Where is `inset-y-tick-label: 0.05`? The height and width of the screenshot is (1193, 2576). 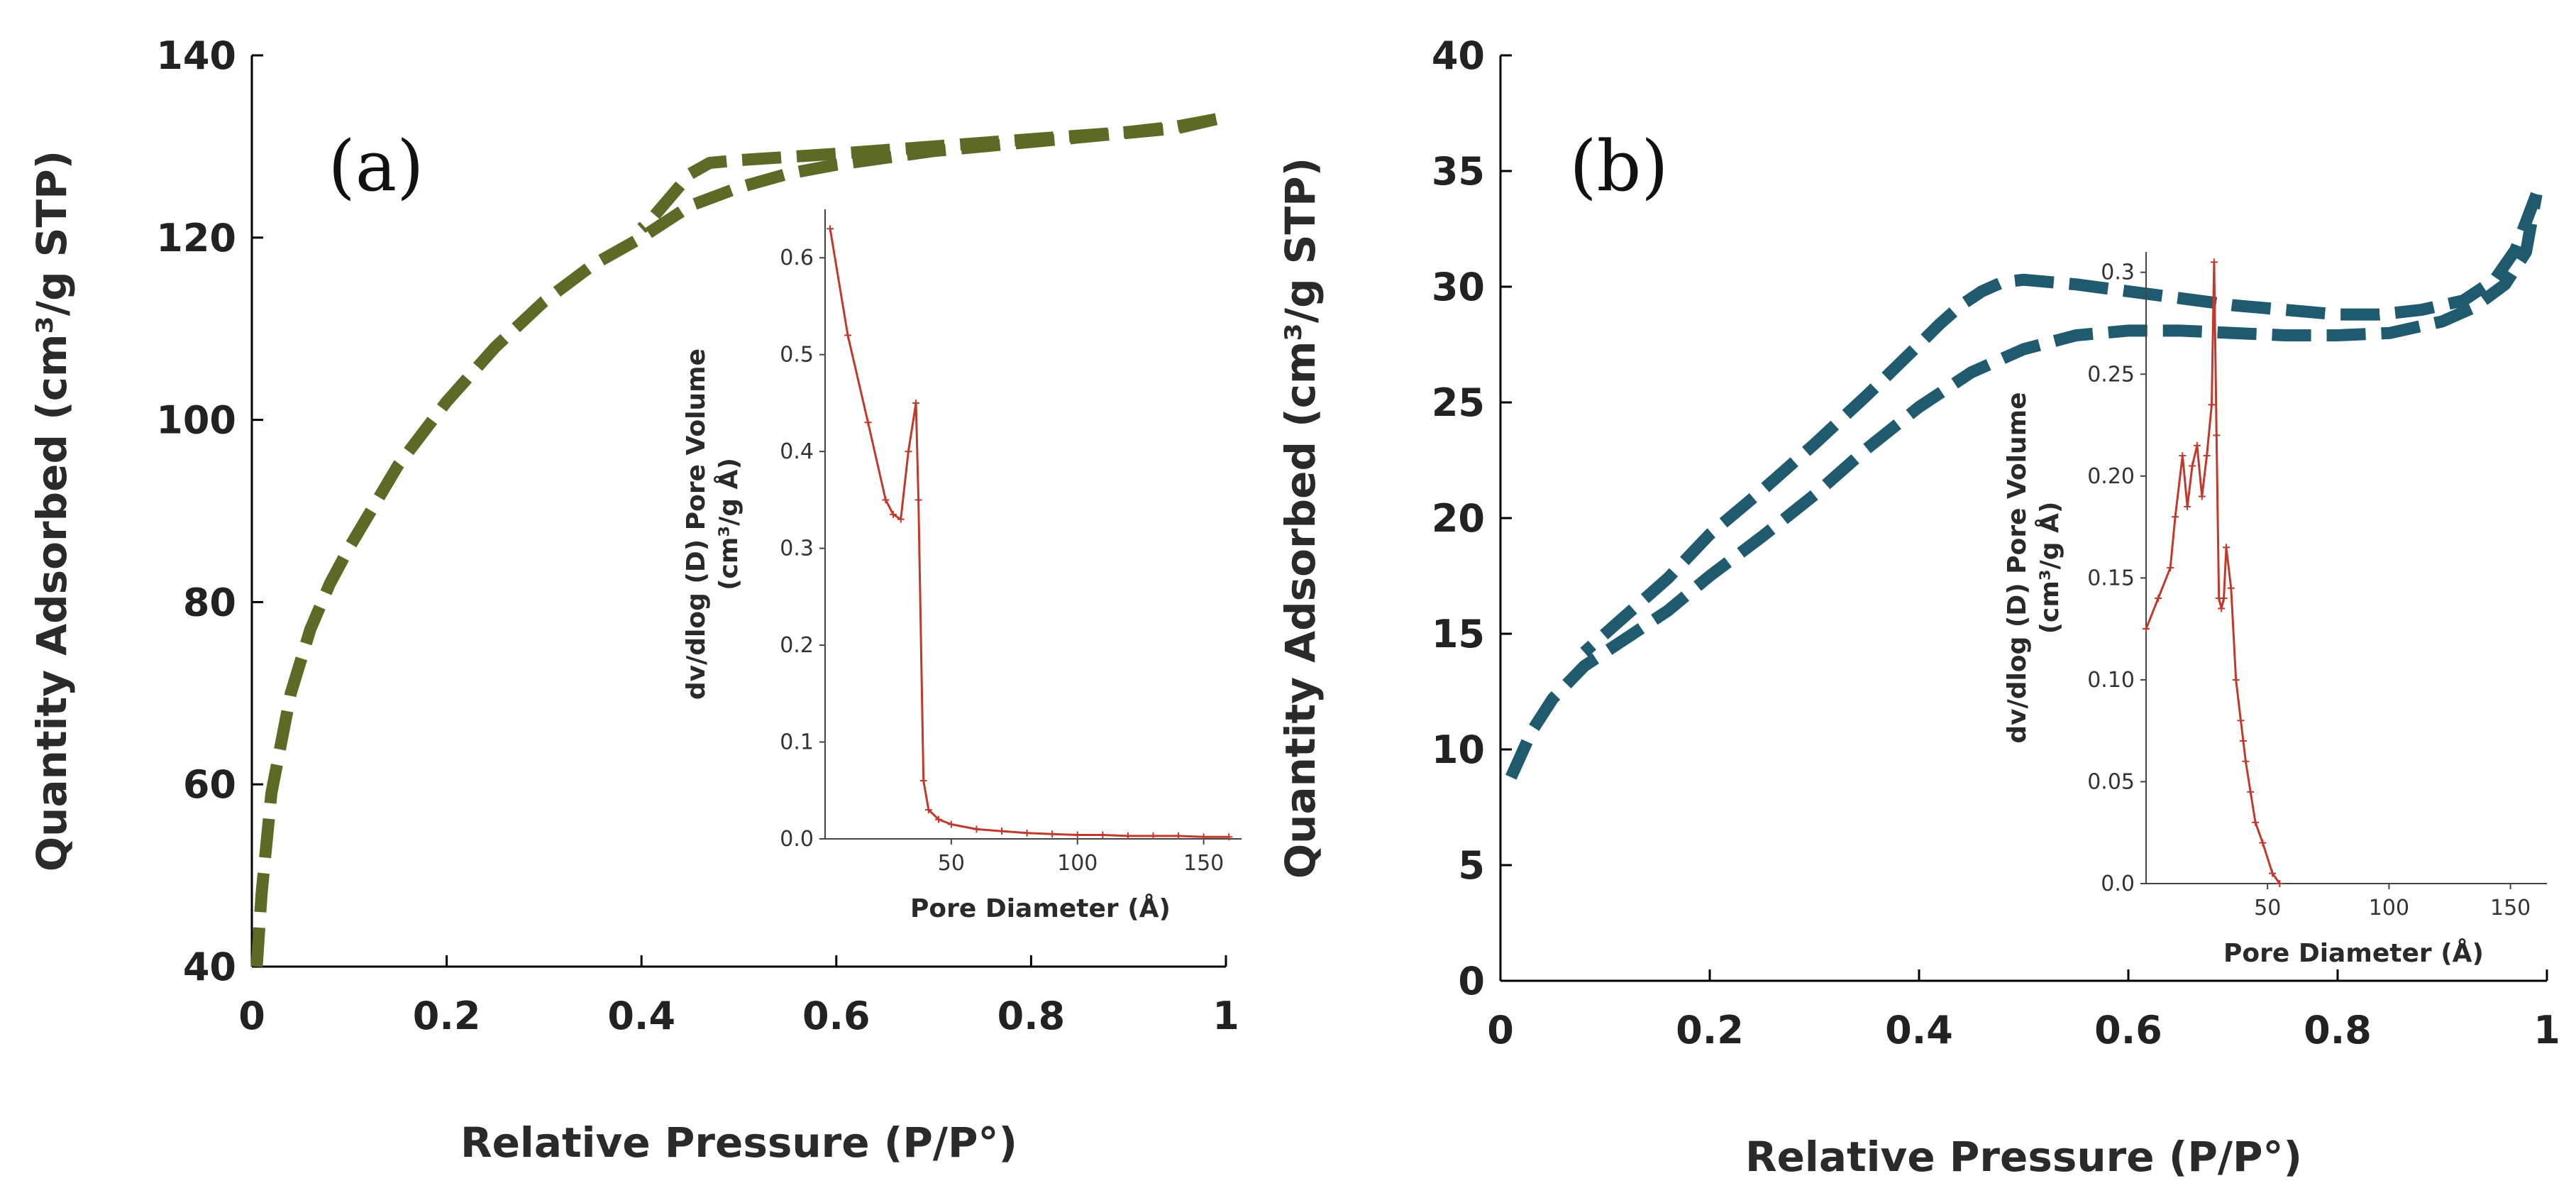 inset-y-tick-label: 0.05 is located at coordinates (2111, 781).